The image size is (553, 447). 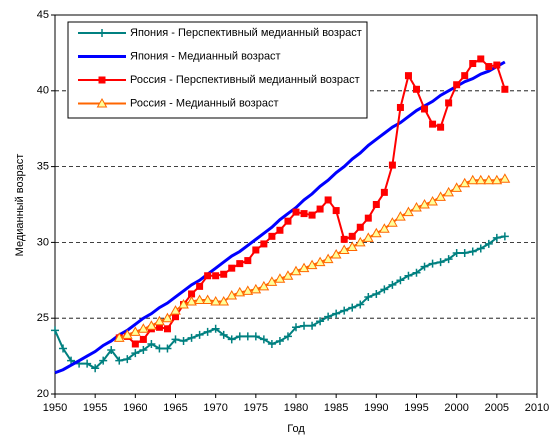 I want to click on y-tick-label: 35, so click(x=43, y=167).